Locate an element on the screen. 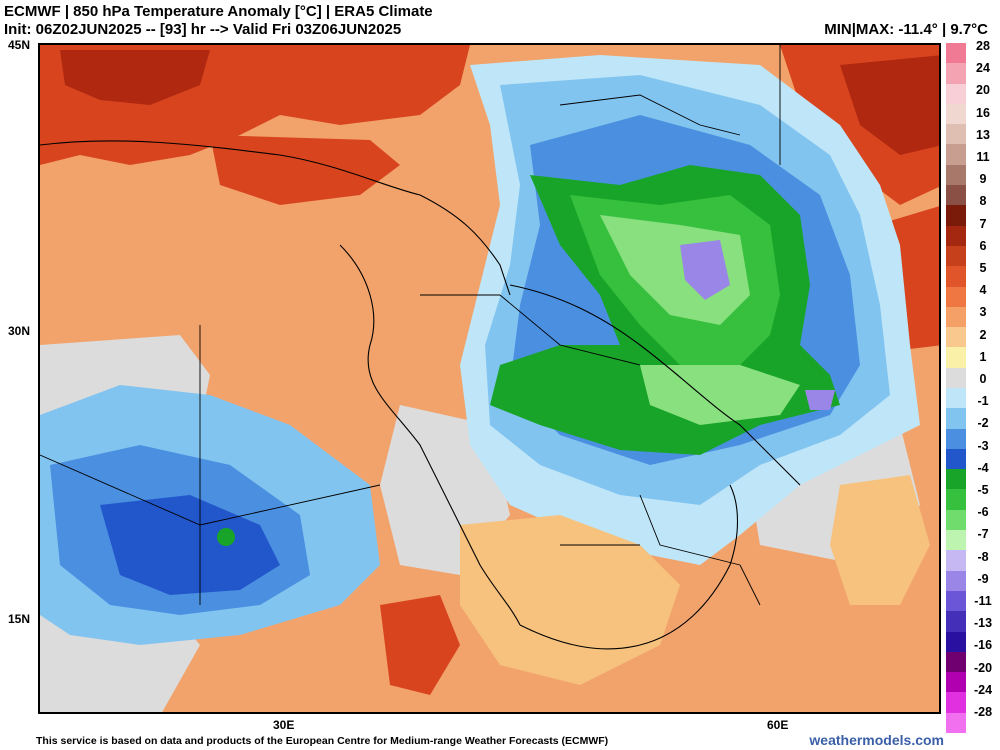  legend-label: 24 is located at coordinates (983, 68).